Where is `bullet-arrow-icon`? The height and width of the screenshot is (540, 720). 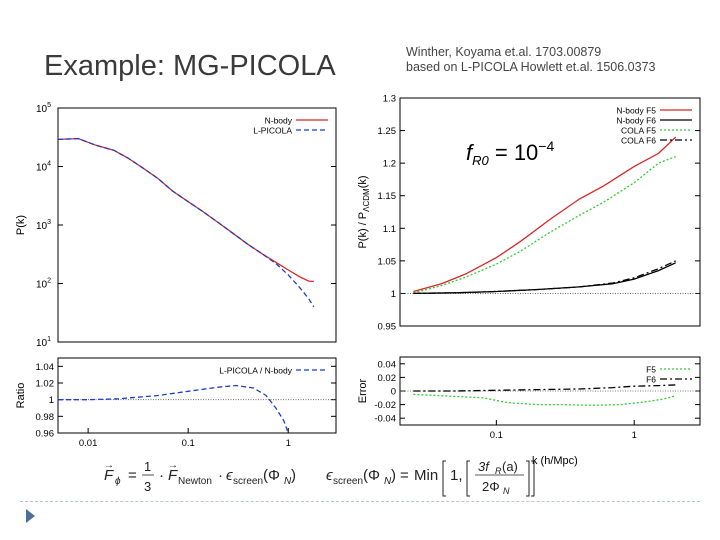
bullet-arrow-icon is located at coordinates (30, 516).